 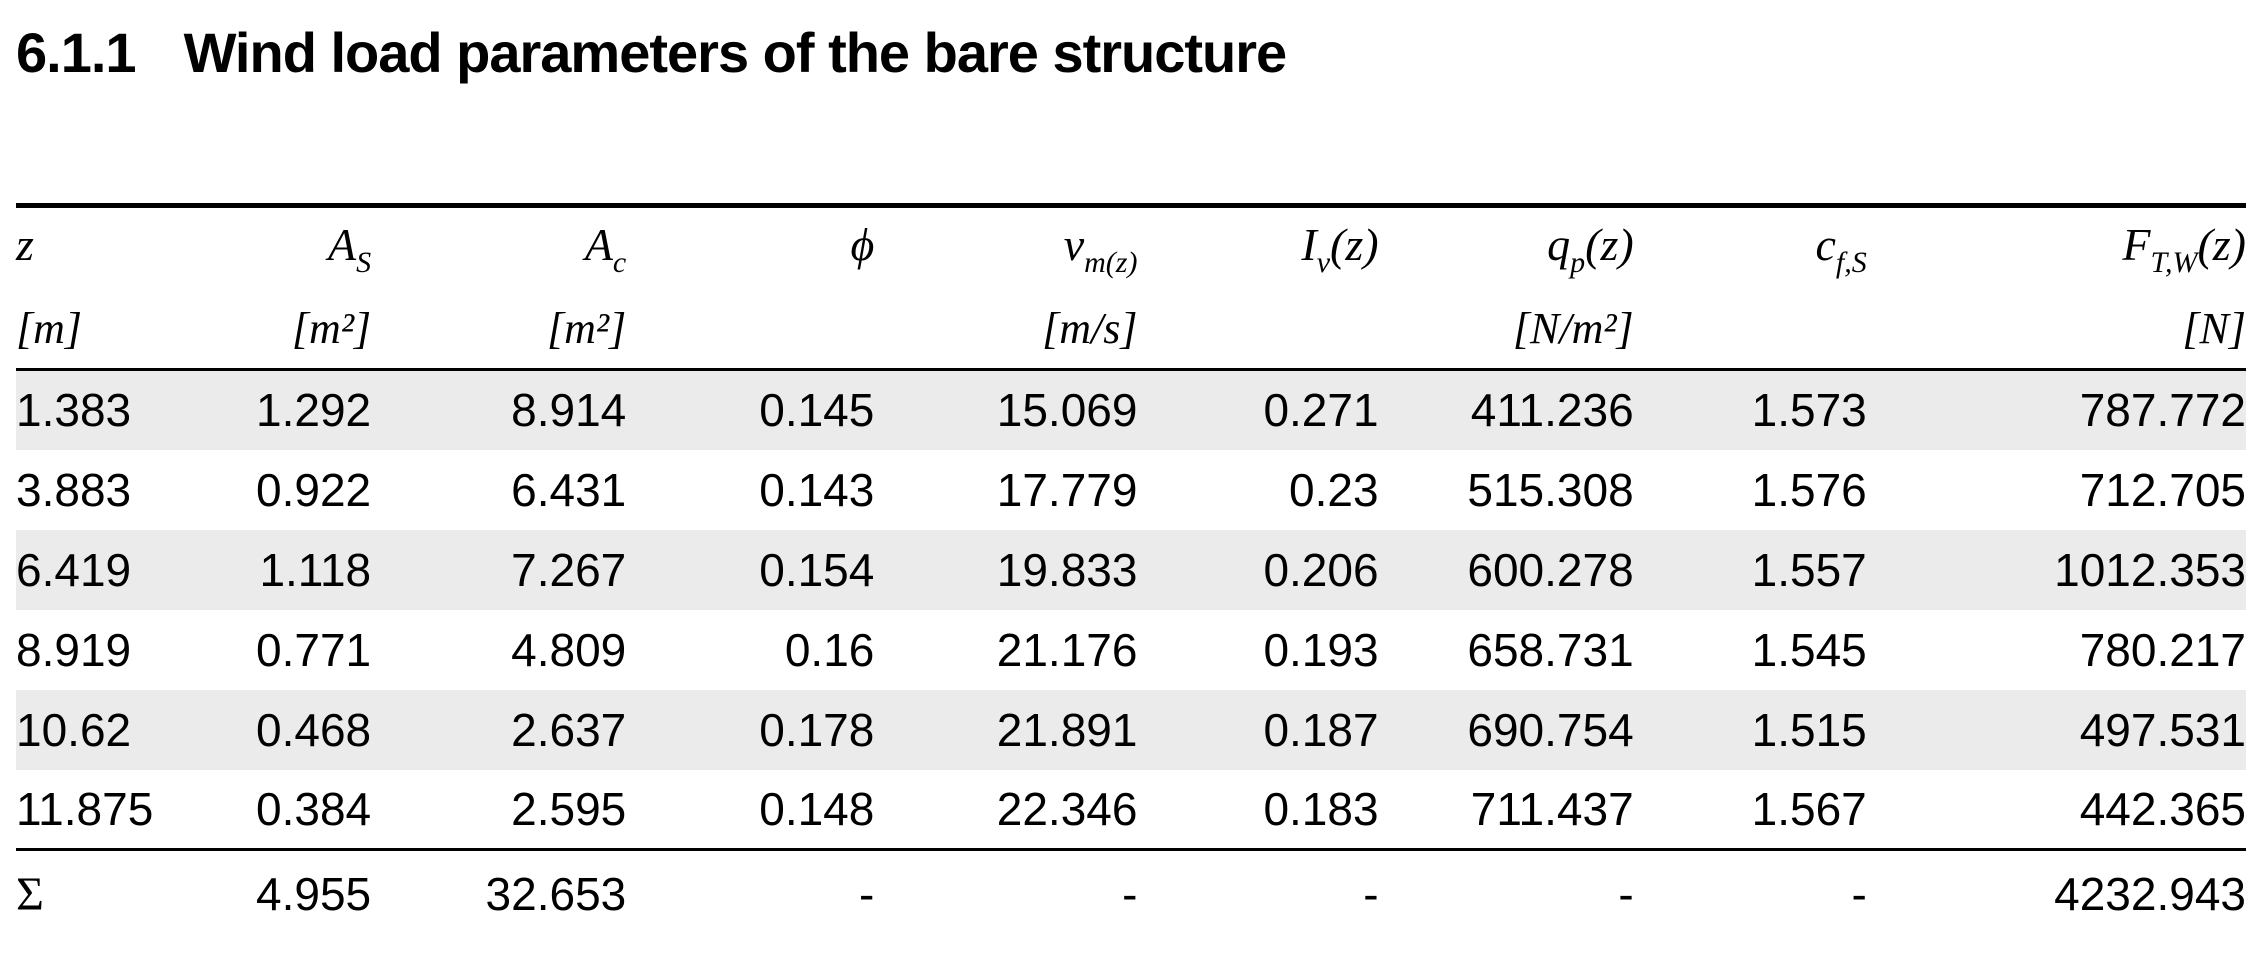 I want to click on col-header-phi: ϕ, so click(x=862, y=244).